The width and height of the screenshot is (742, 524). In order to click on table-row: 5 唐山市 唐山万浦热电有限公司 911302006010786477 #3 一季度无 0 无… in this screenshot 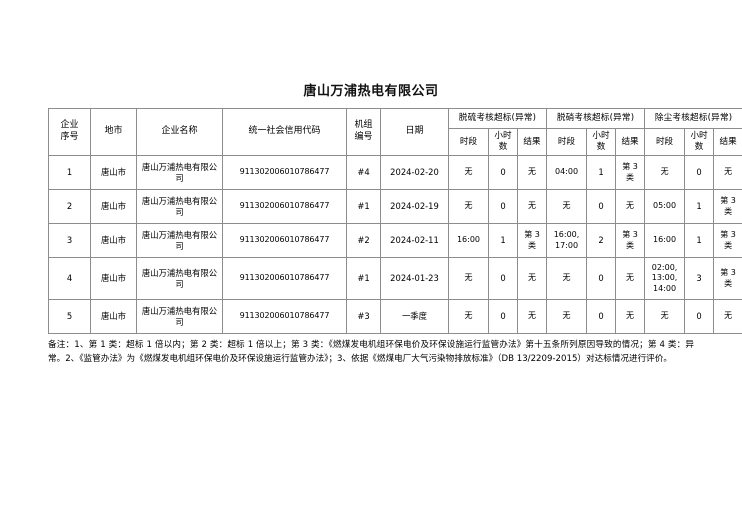, I will do `click(395, 316)`.